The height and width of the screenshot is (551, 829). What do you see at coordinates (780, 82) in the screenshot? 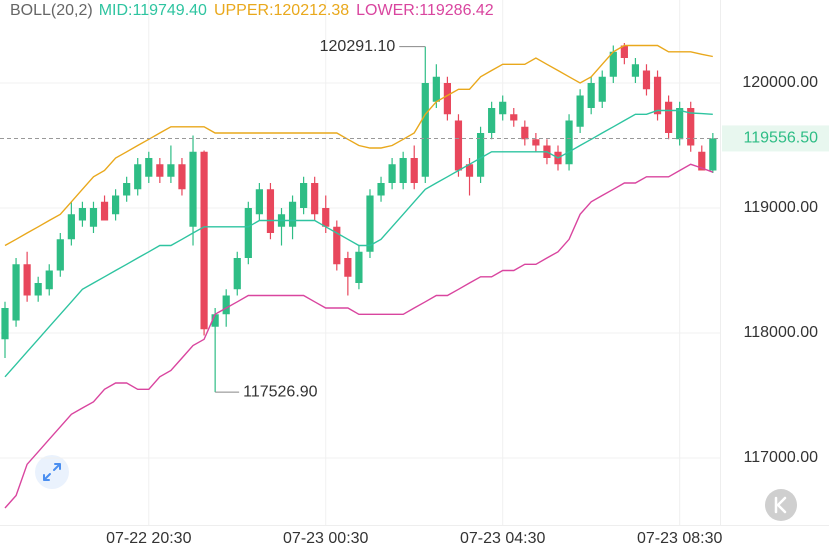
I see `y-tick-label: 120000.00` at bounding box center [780, 82].